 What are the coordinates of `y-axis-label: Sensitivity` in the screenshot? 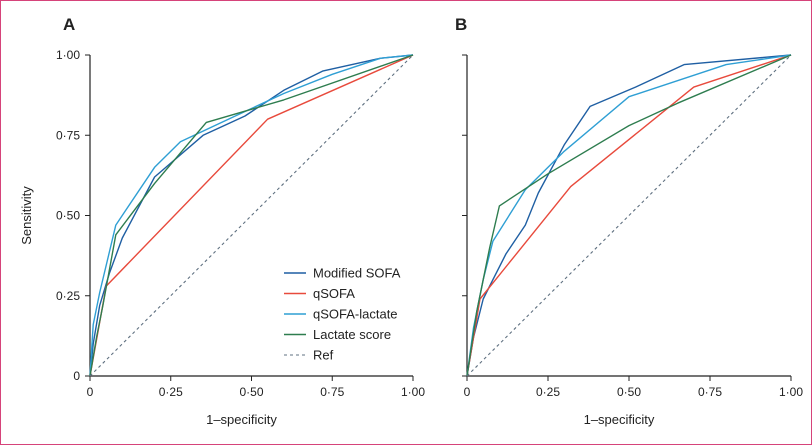 It's located at (26, 215).